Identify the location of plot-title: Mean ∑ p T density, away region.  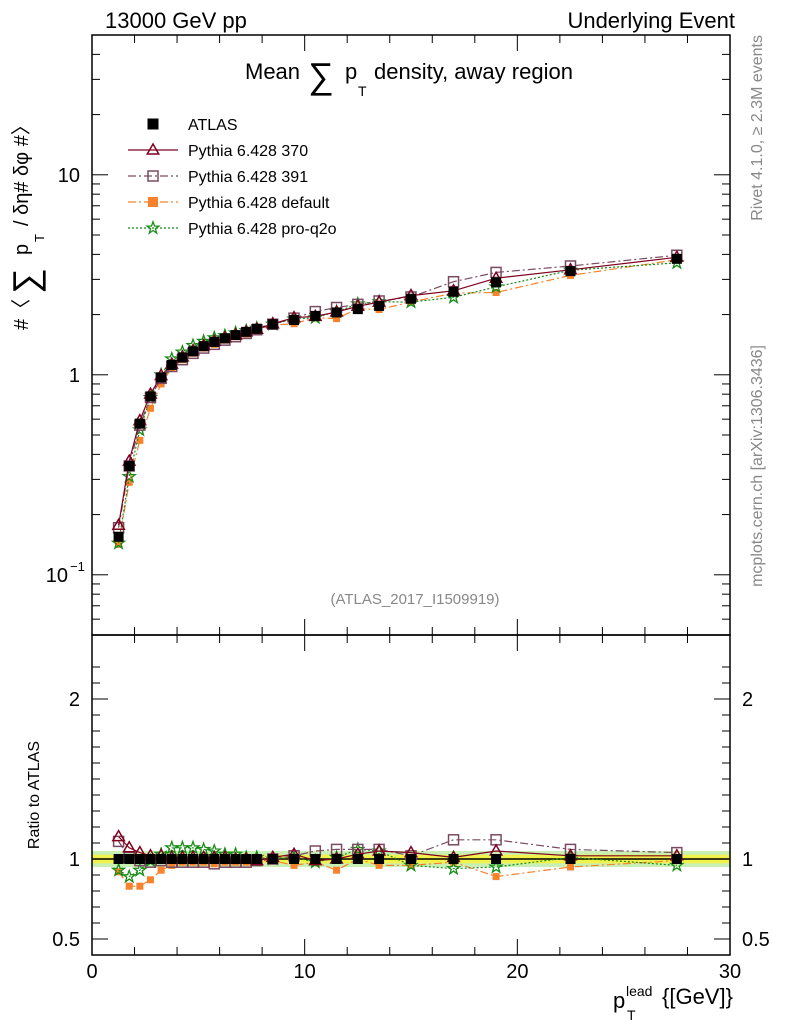
(409, 77).